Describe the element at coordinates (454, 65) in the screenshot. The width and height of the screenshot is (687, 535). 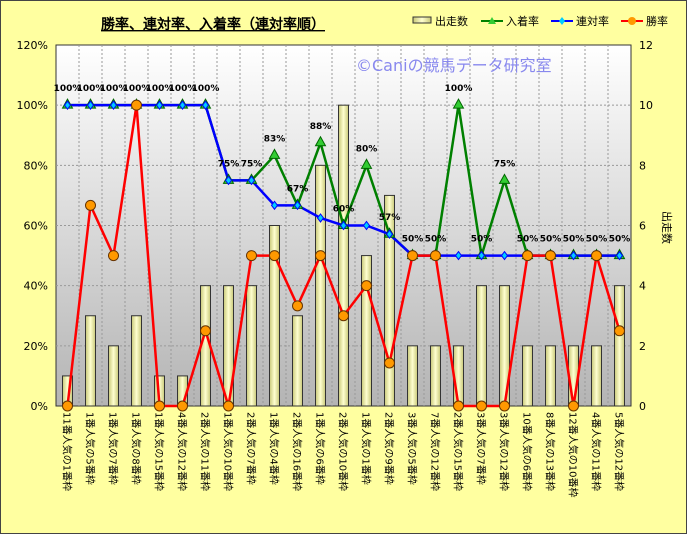
I see `watermark: ©Caniの競馬データ研究室` at that location.